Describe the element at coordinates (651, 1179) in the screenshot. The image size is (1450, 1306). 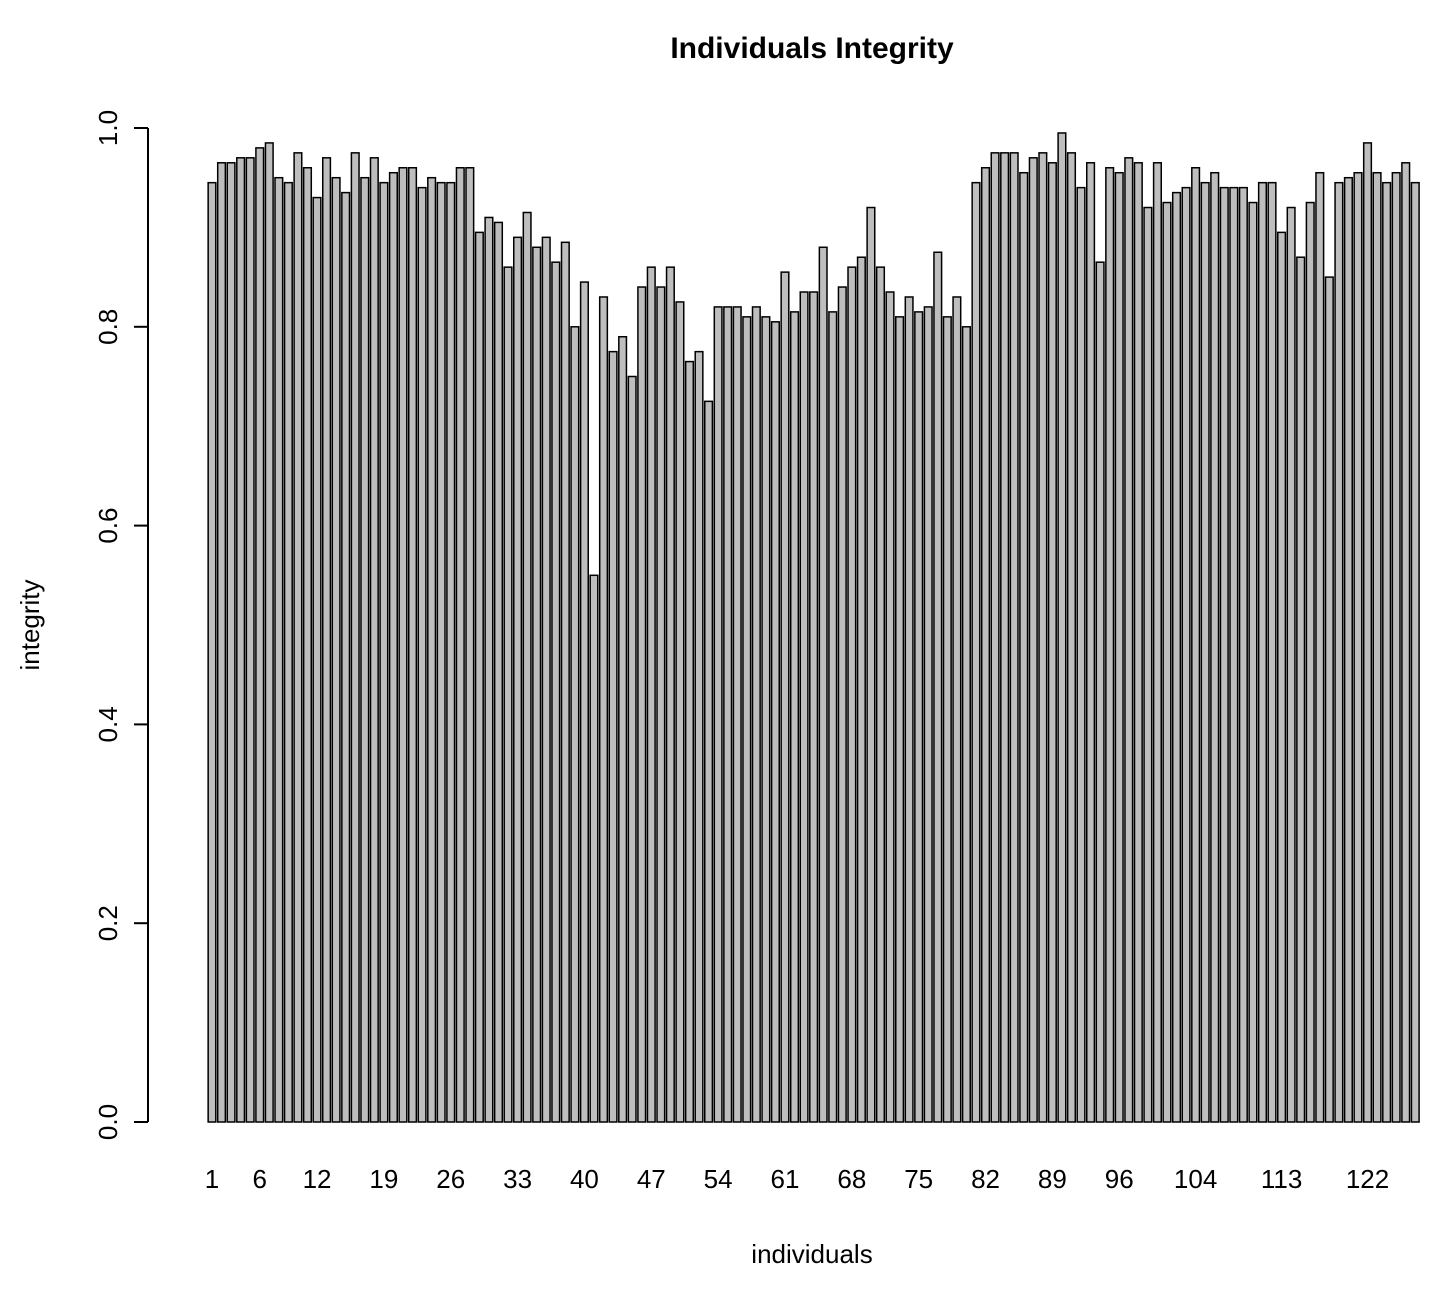
I see `x-tick-label: 47` at that location.